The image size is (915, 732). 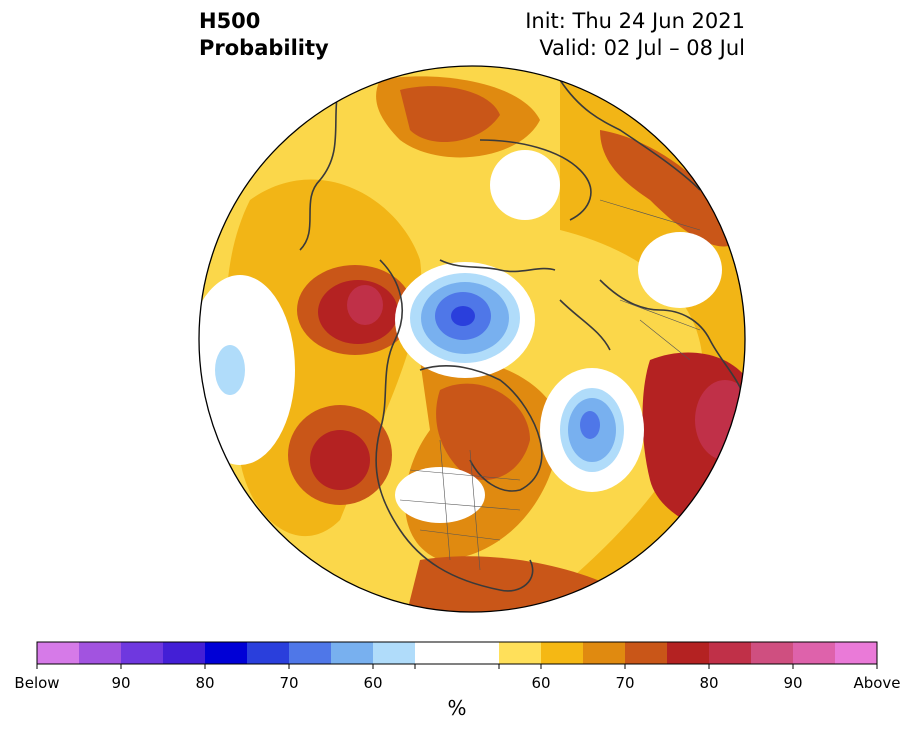 What do you see at coordinates (525, 185) in the screenshot?
I see `field-white-siberia` at bounding box center [525, 185].